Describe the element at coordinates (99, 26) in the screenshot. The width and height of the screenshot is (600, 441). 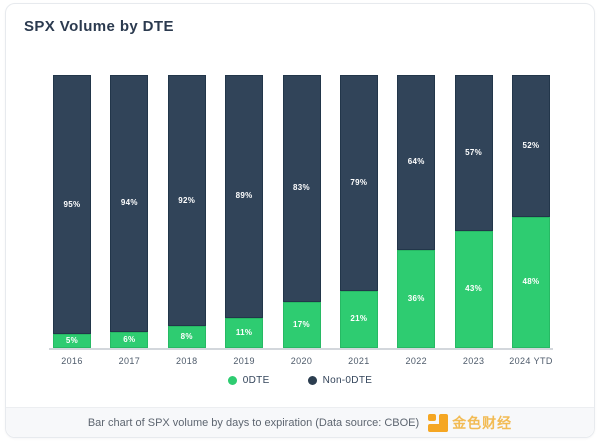
I see `chart-title: SPX Volume by DTE` at that location.